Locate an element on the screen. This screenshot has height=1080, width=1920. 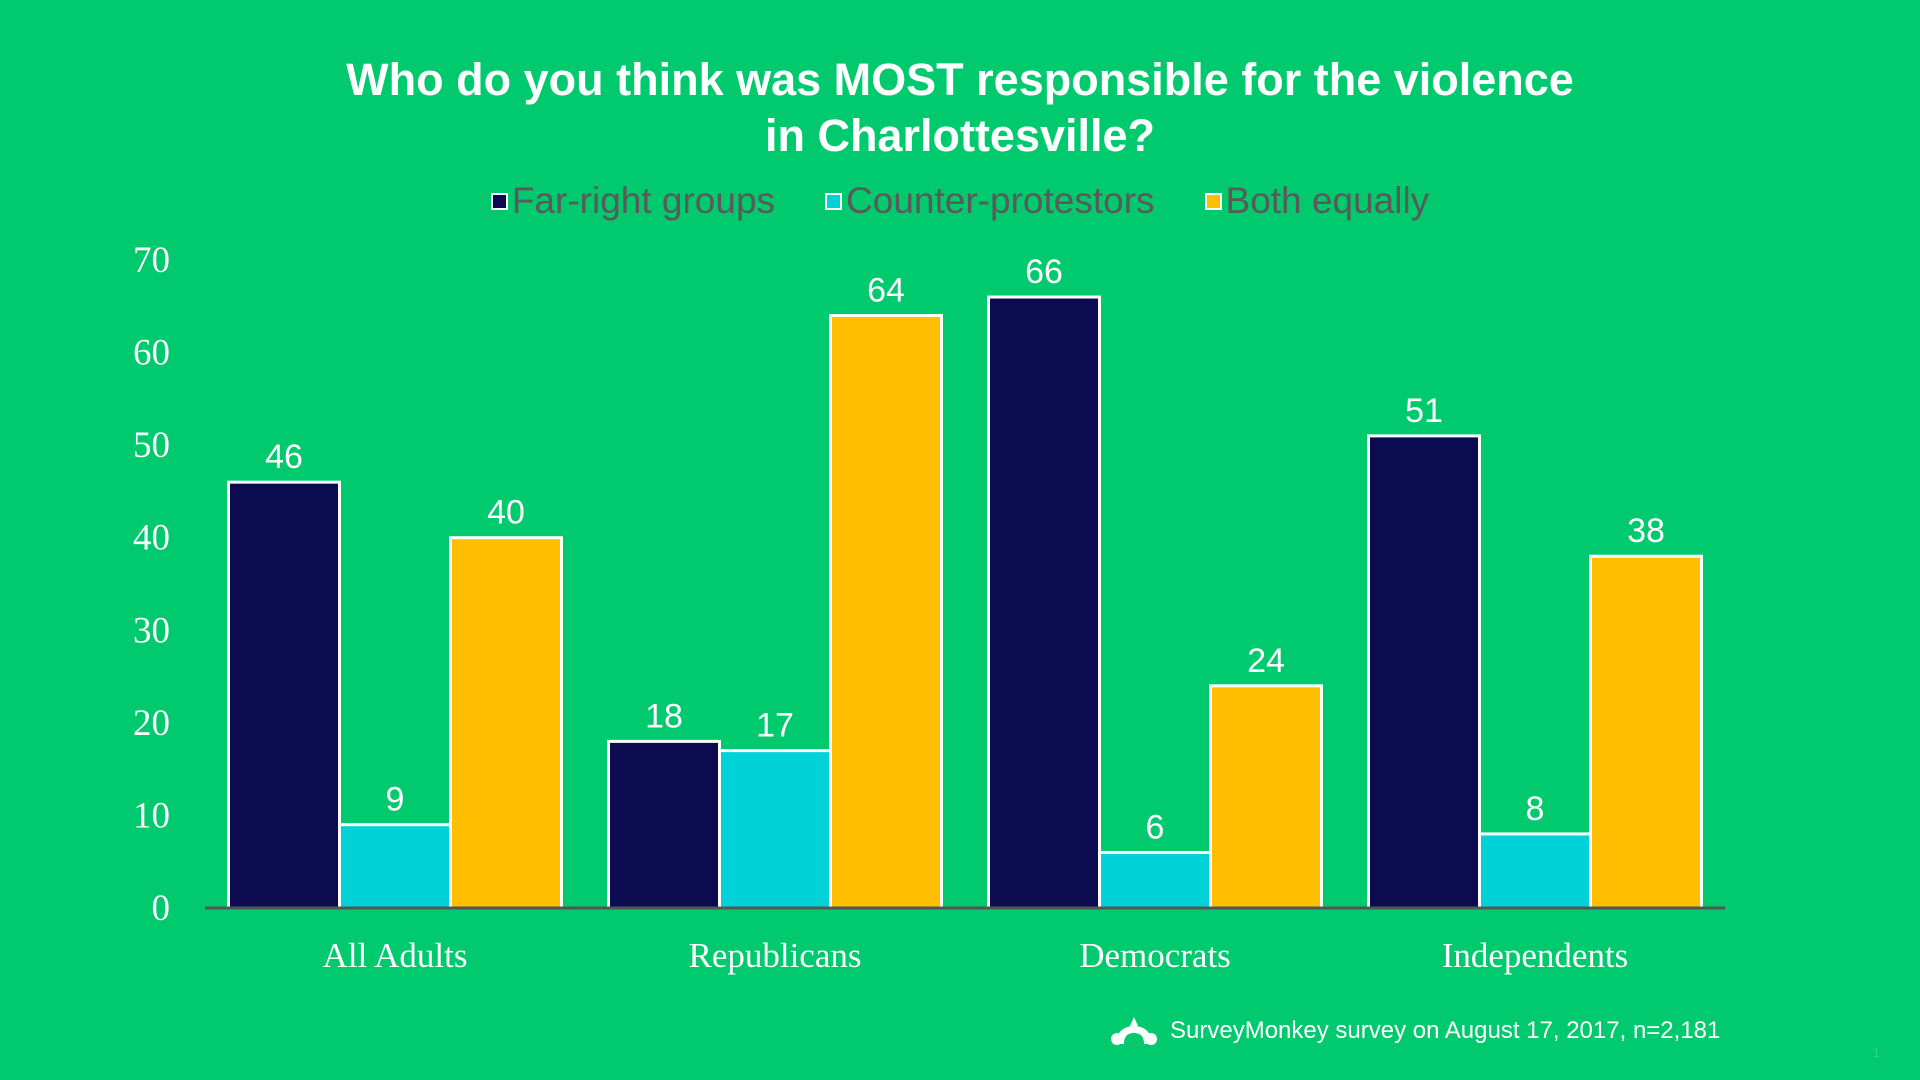
y-tick-label: 70 is located at coordinates (151, 260).